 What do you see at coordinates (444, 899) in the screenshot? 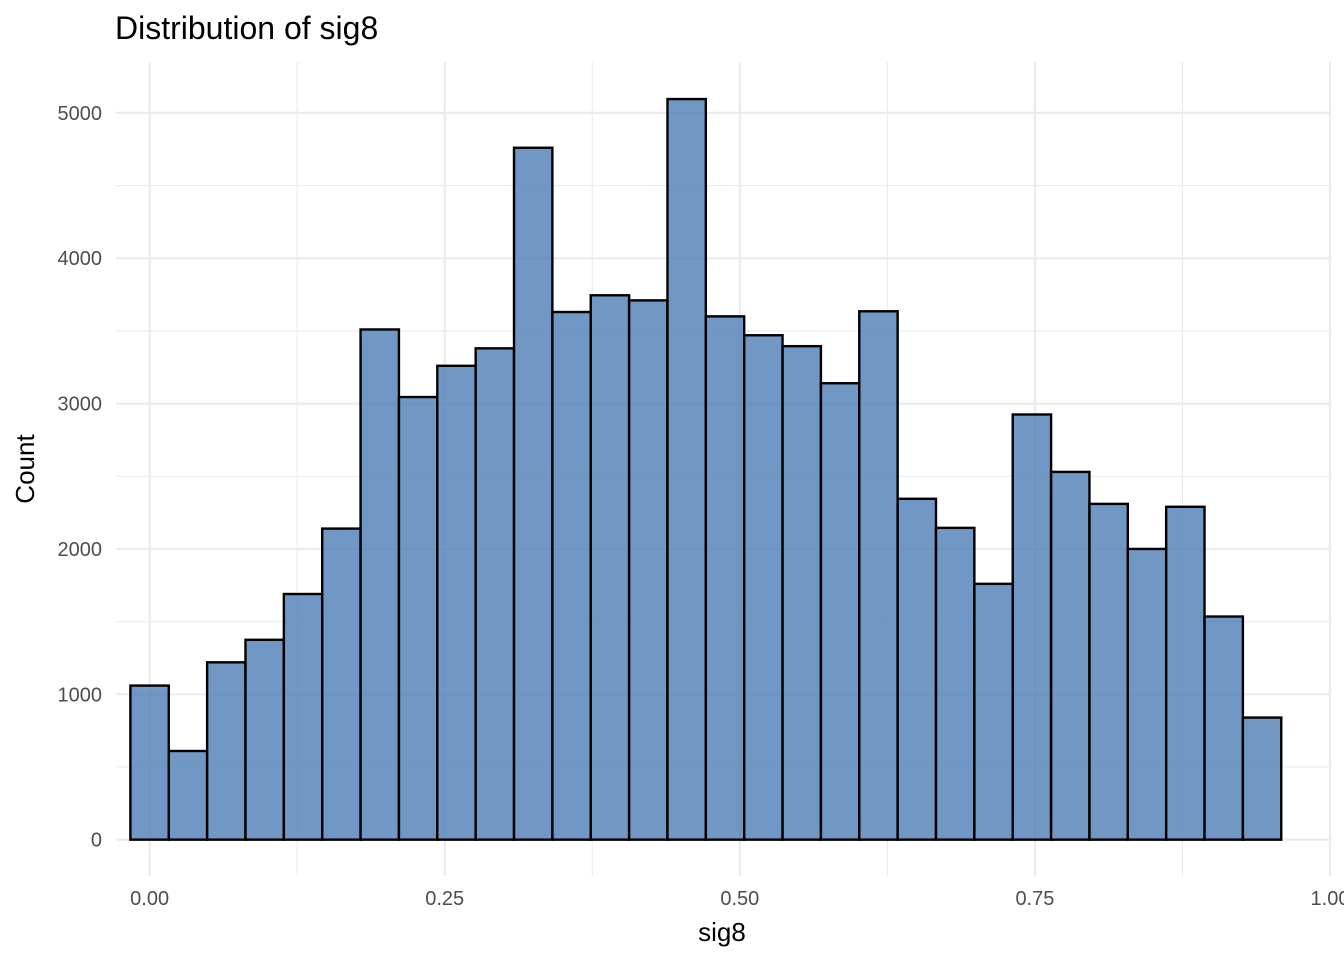
I see `x-tick-label: 0.25` at bounding box center [444, 899].